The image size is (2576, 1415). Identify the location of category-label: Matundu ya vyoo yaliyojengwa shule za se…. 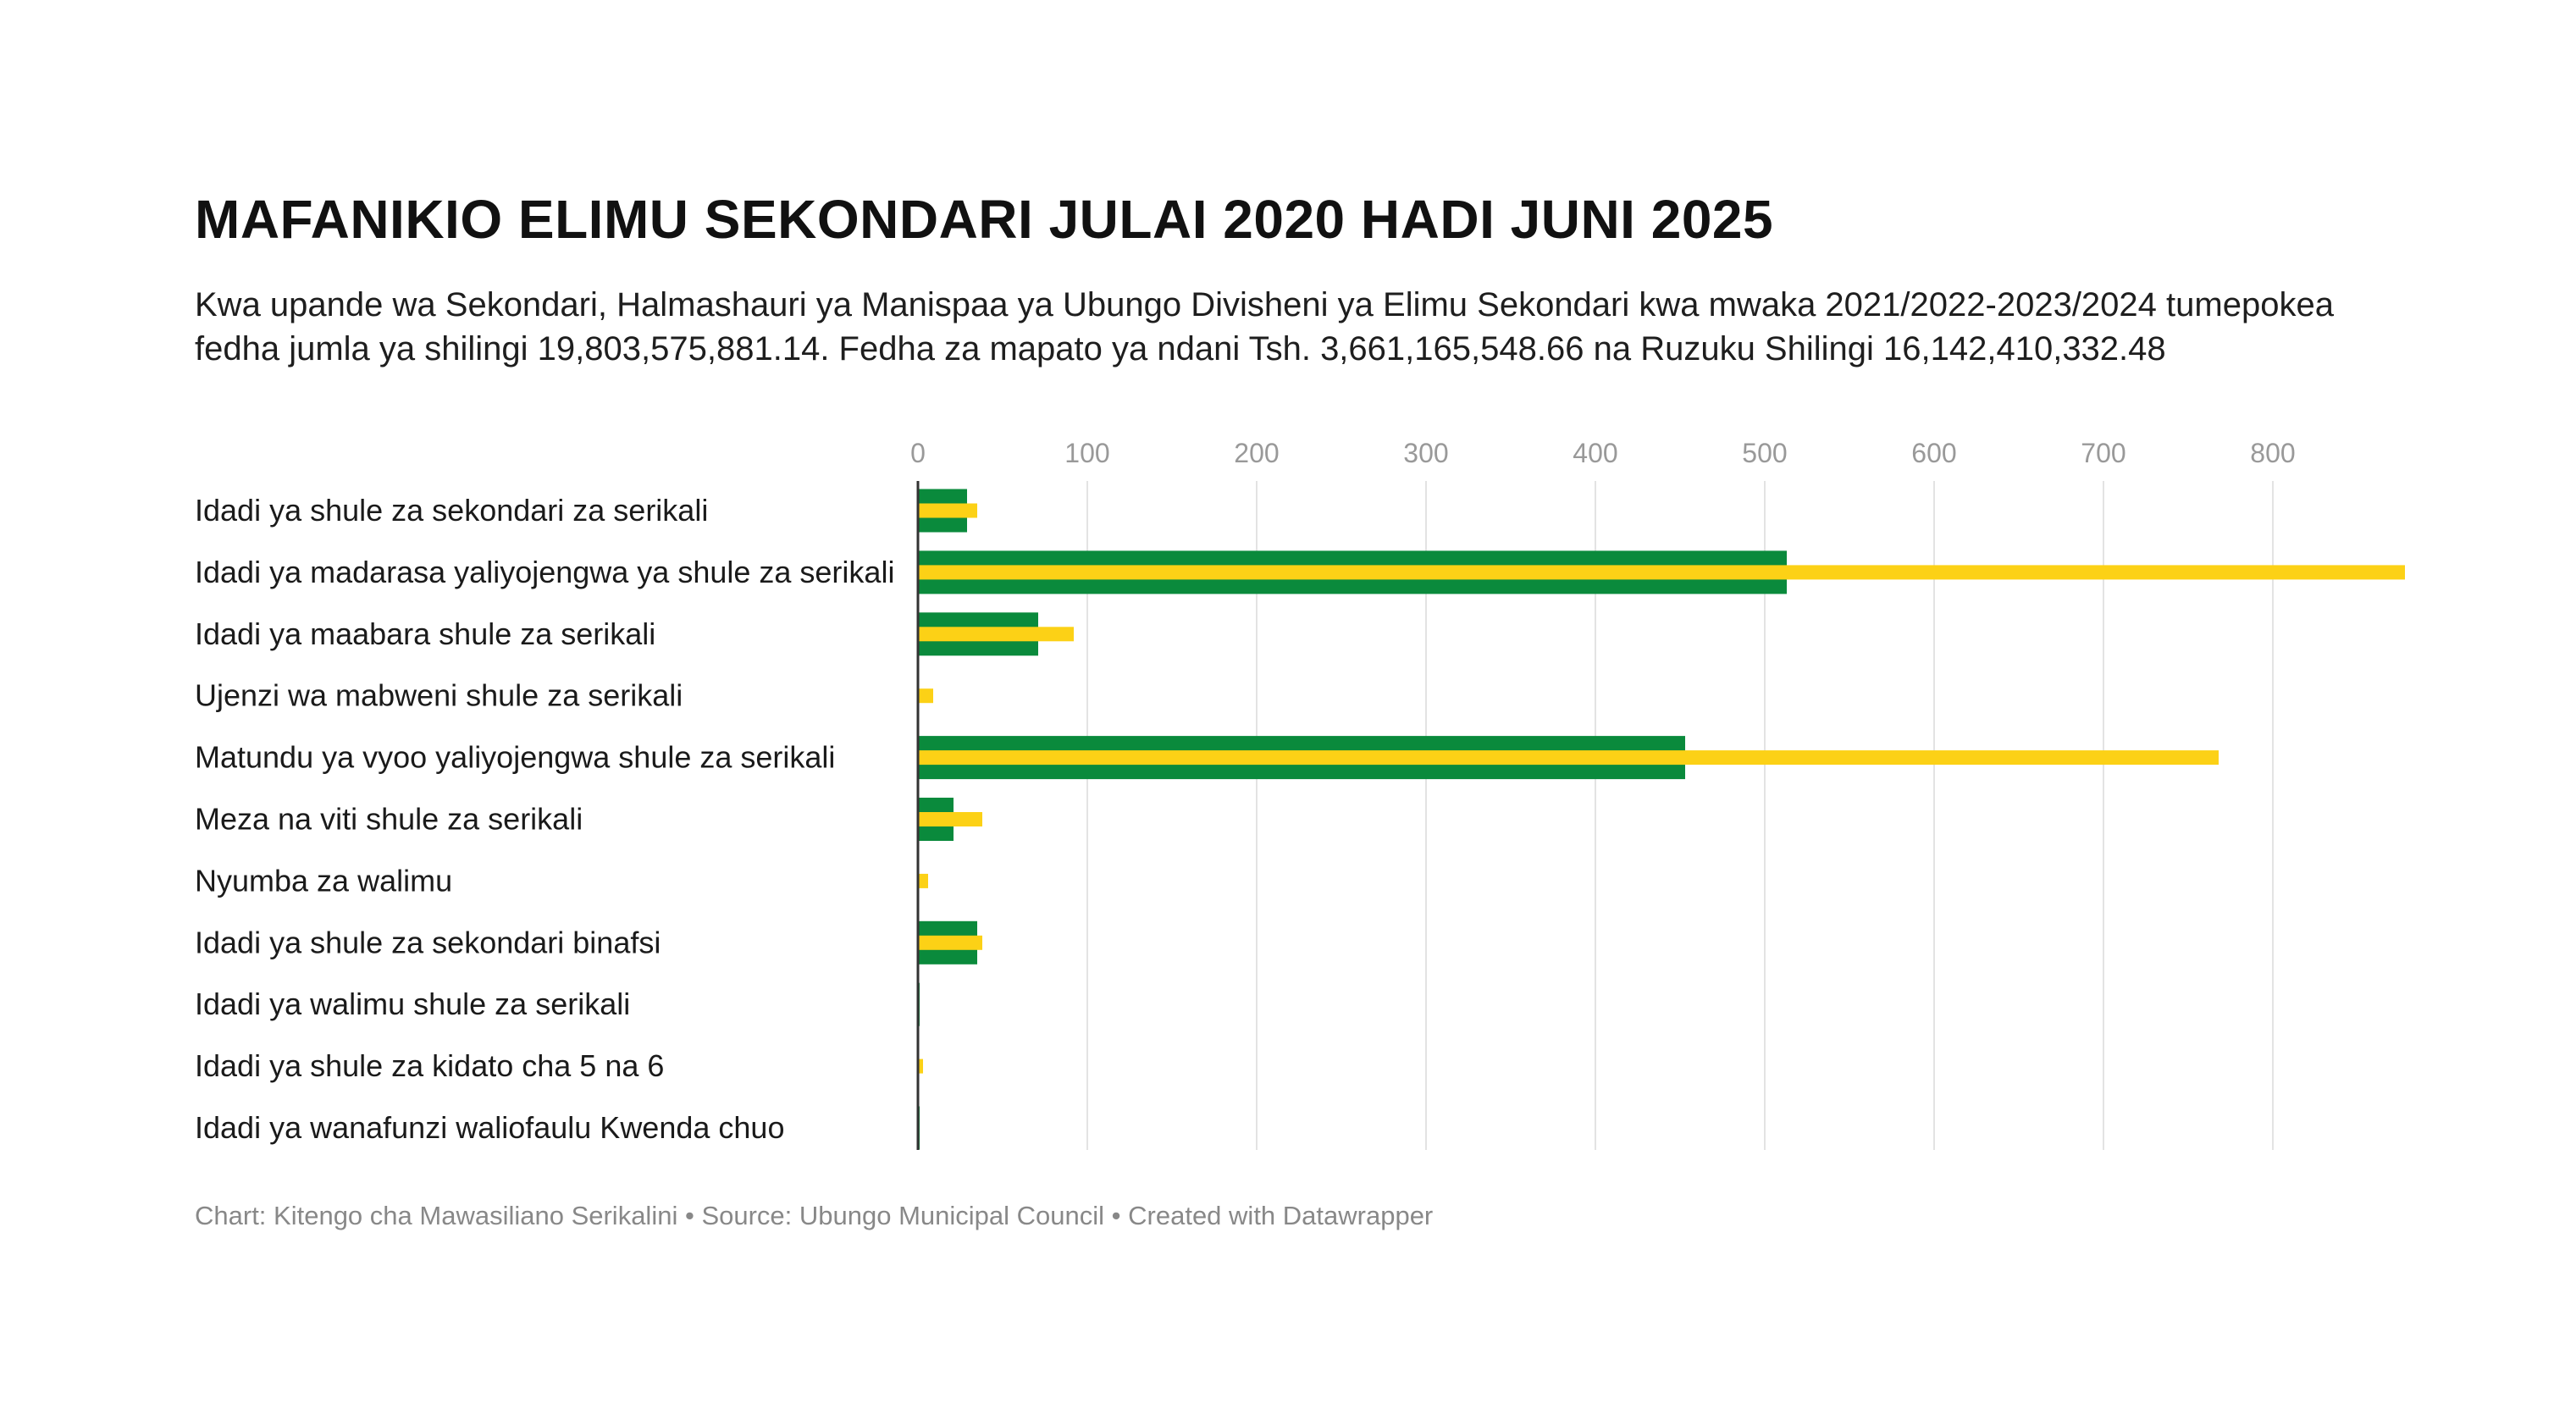
(515, 757).